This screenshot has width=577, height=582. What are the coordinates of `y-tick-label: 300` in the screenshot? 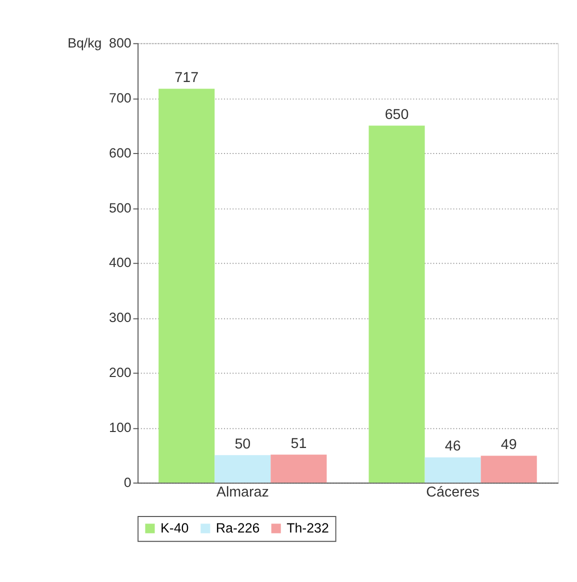 It's located at (120, 318).